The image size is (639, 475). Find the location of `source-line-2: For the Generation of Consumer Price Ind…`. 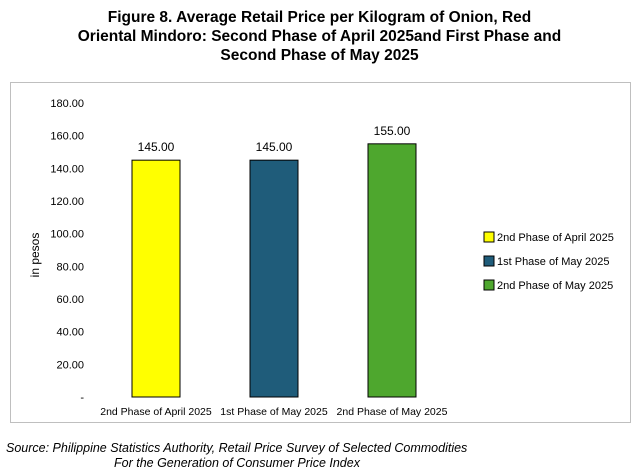

source-line-2: For the Generation of Consumer Price Ind… is located at coordinates (237, 463).